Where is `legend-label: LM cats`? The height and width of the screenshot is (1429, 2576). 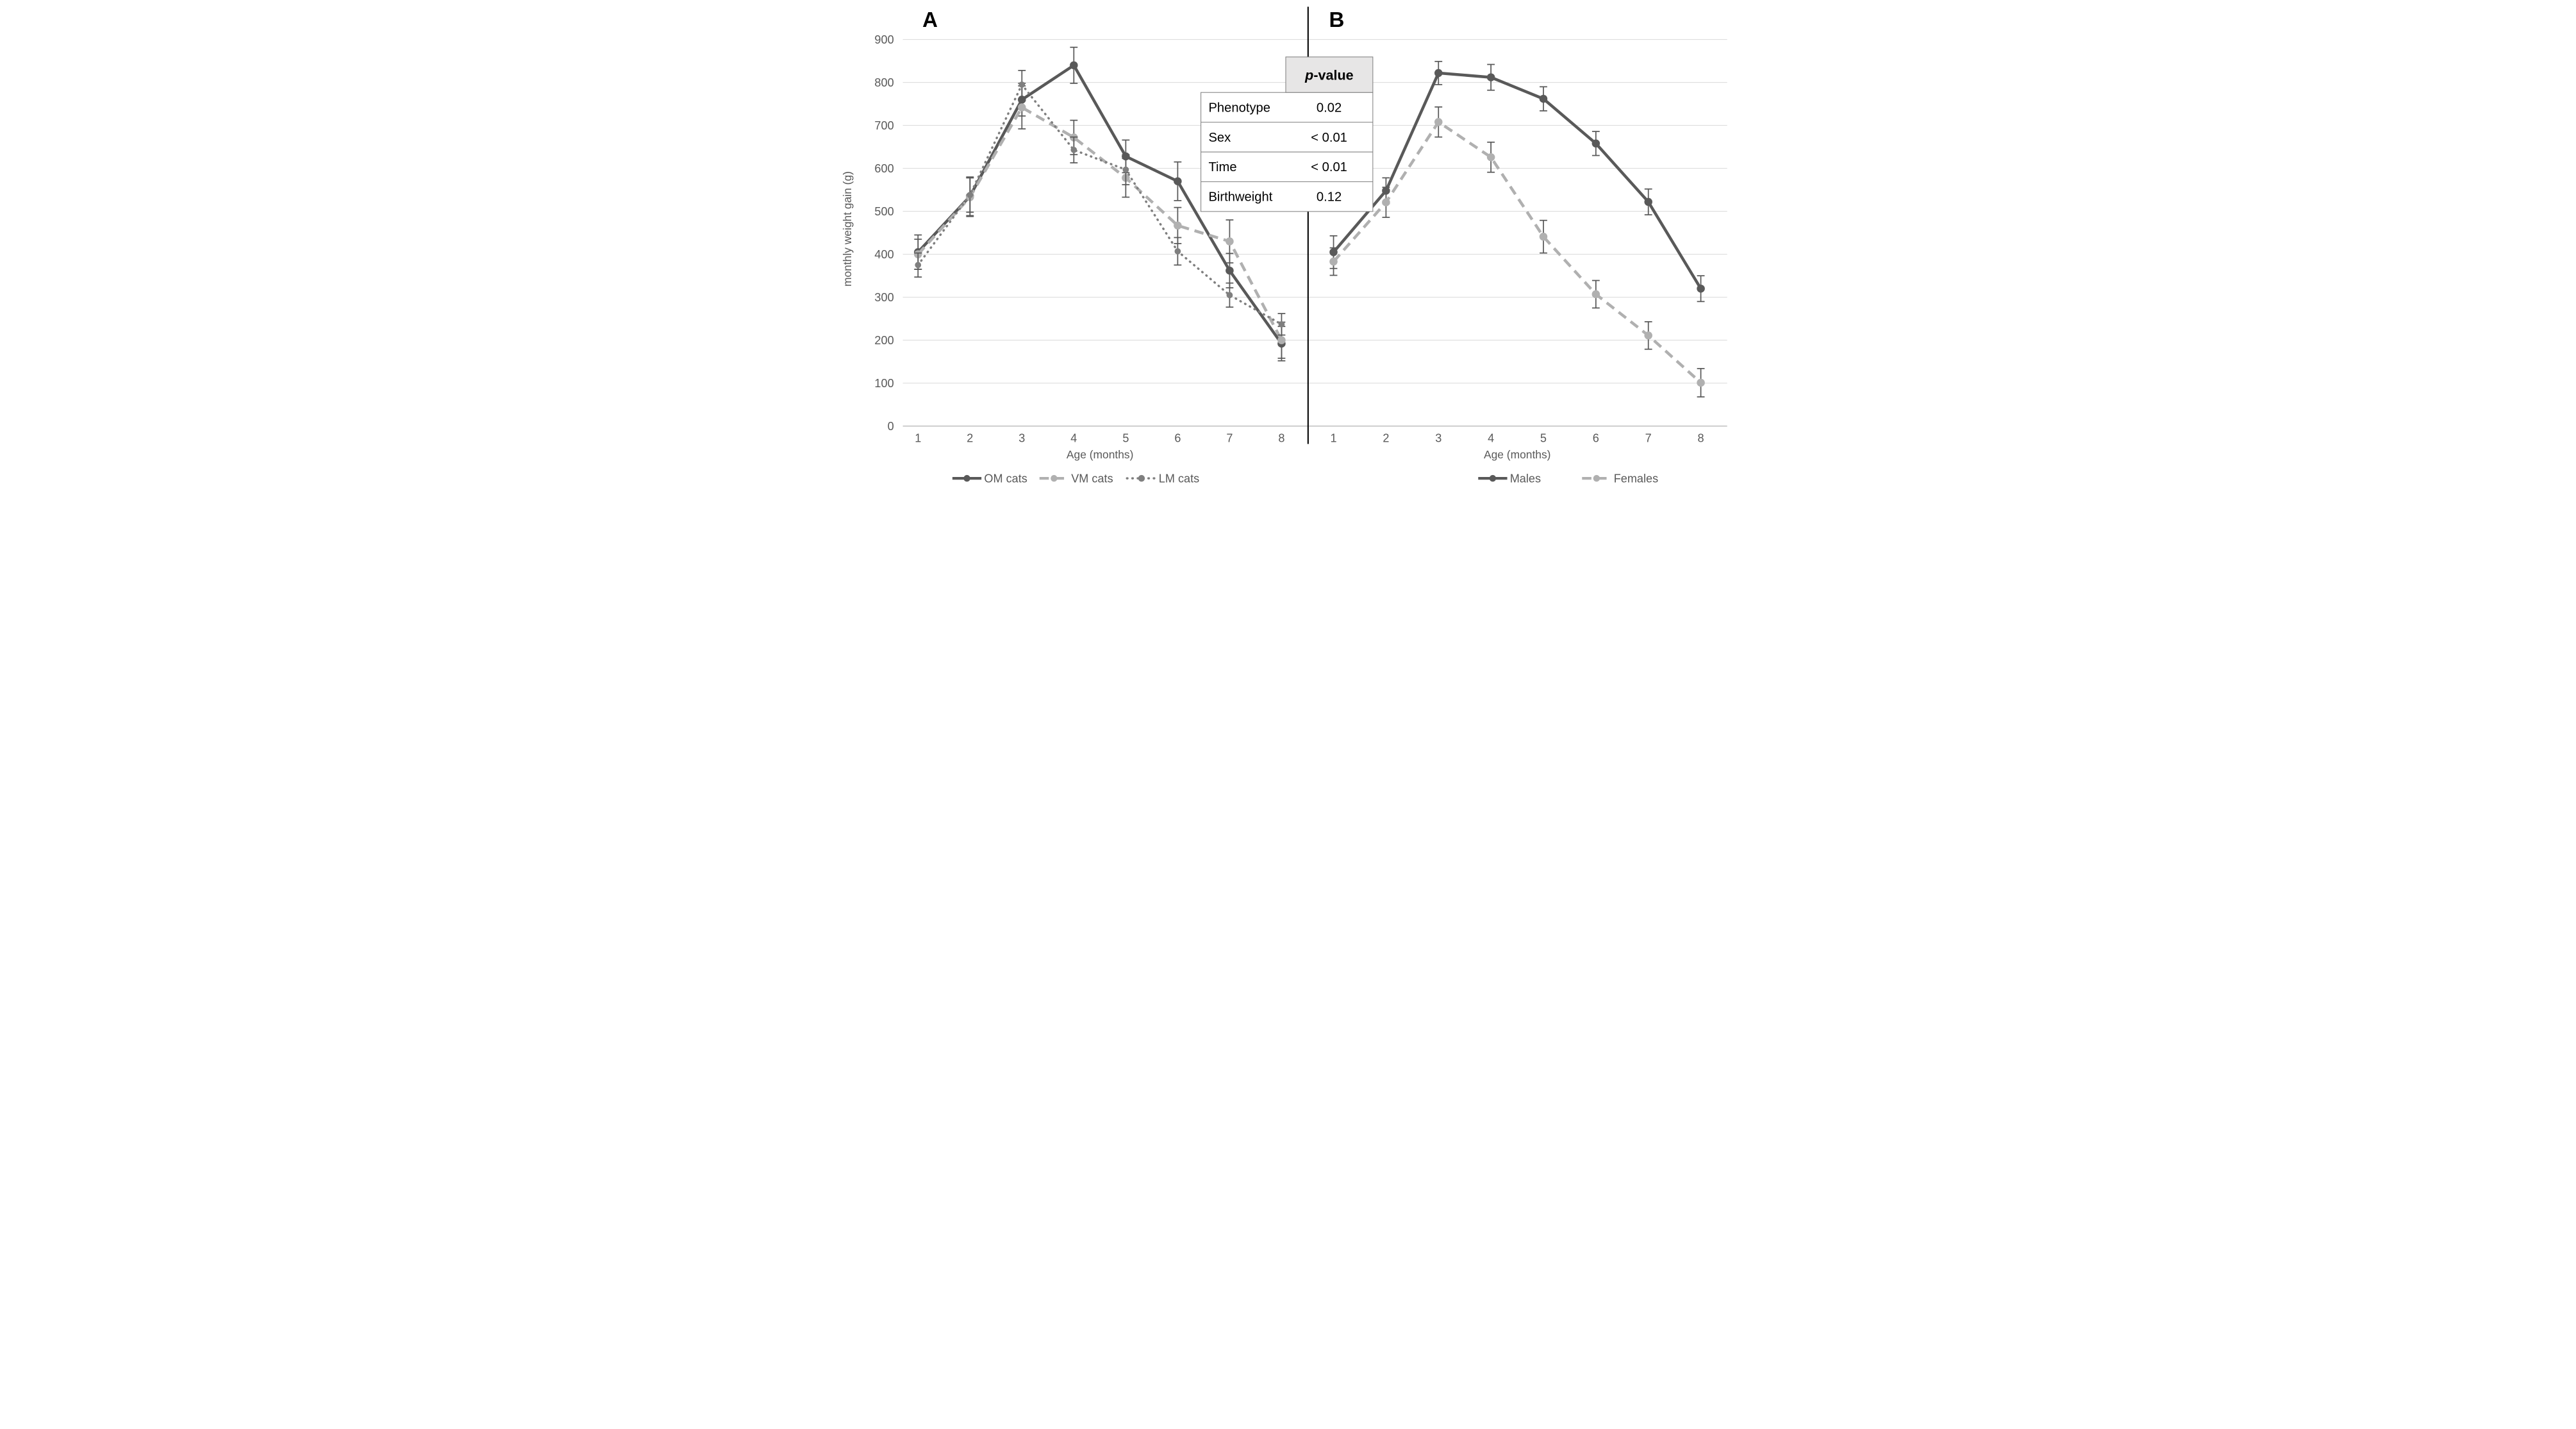
legend-label: LM cats is located at coordinates (1178, 478).